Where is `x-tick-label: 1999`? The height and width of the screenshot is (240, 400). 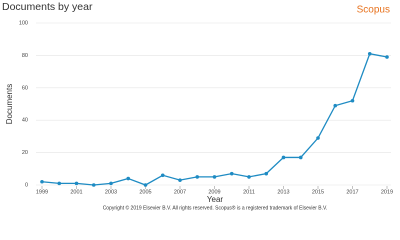 x-tick-label: 1999 is located at coordinates (42, 192).